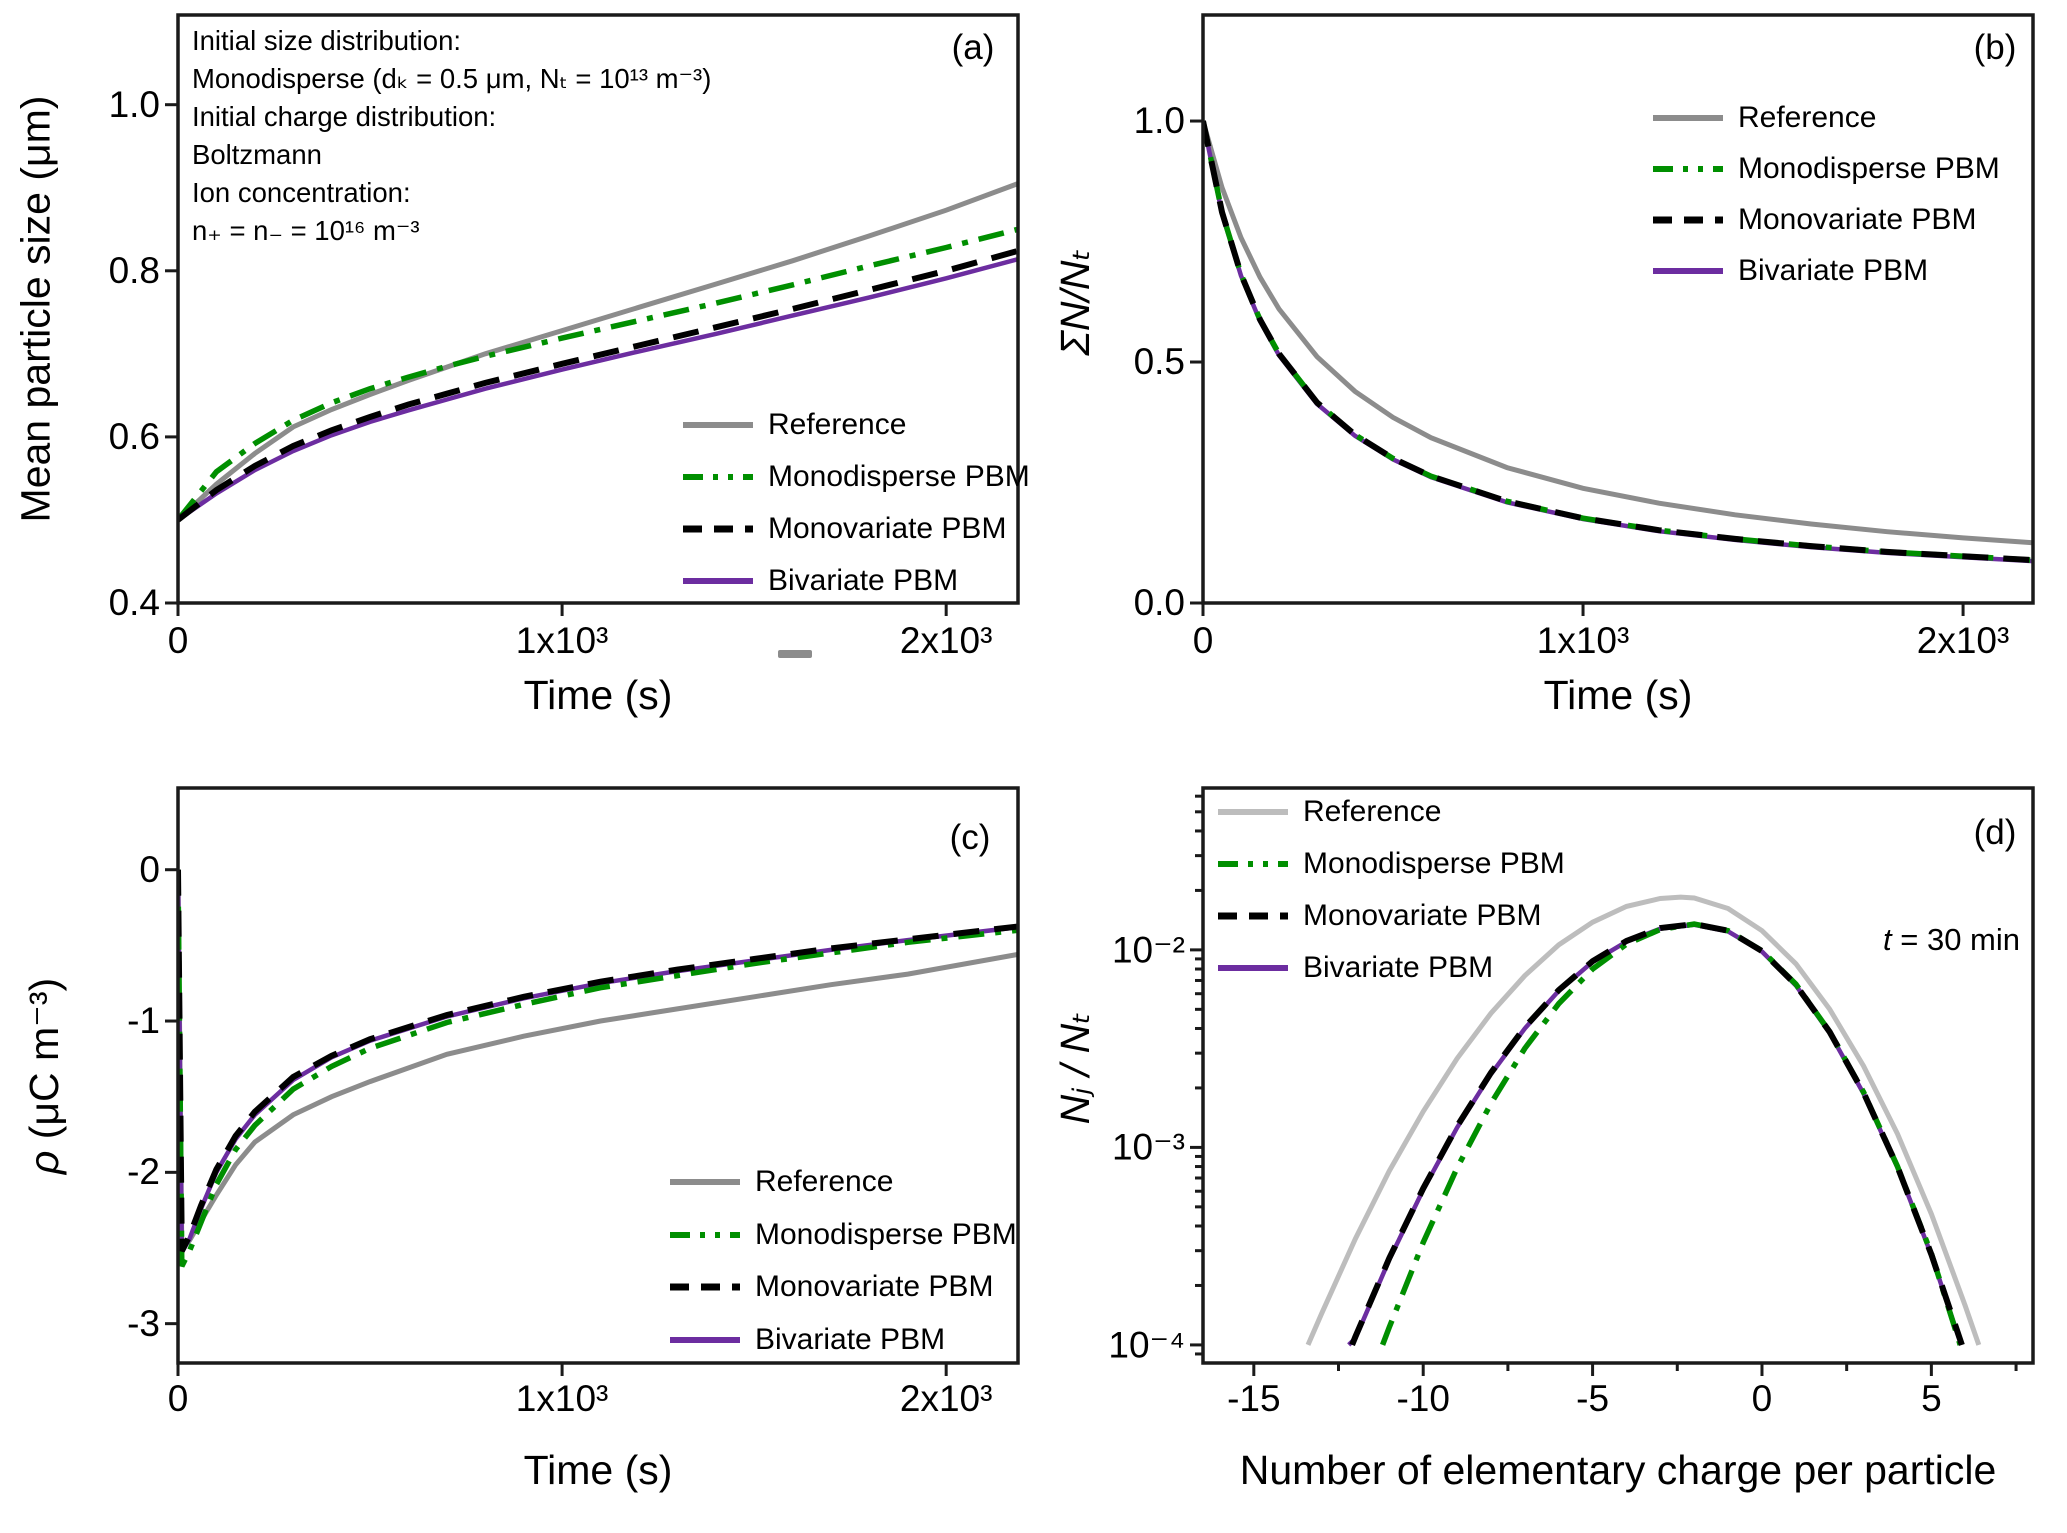 This screenshot has height=1533, width=2067. What do you see at coordinates (1148, 1147) in the screenshot?
I see `tick-label: 10⁻³` at bounding box center [1148, 1147].